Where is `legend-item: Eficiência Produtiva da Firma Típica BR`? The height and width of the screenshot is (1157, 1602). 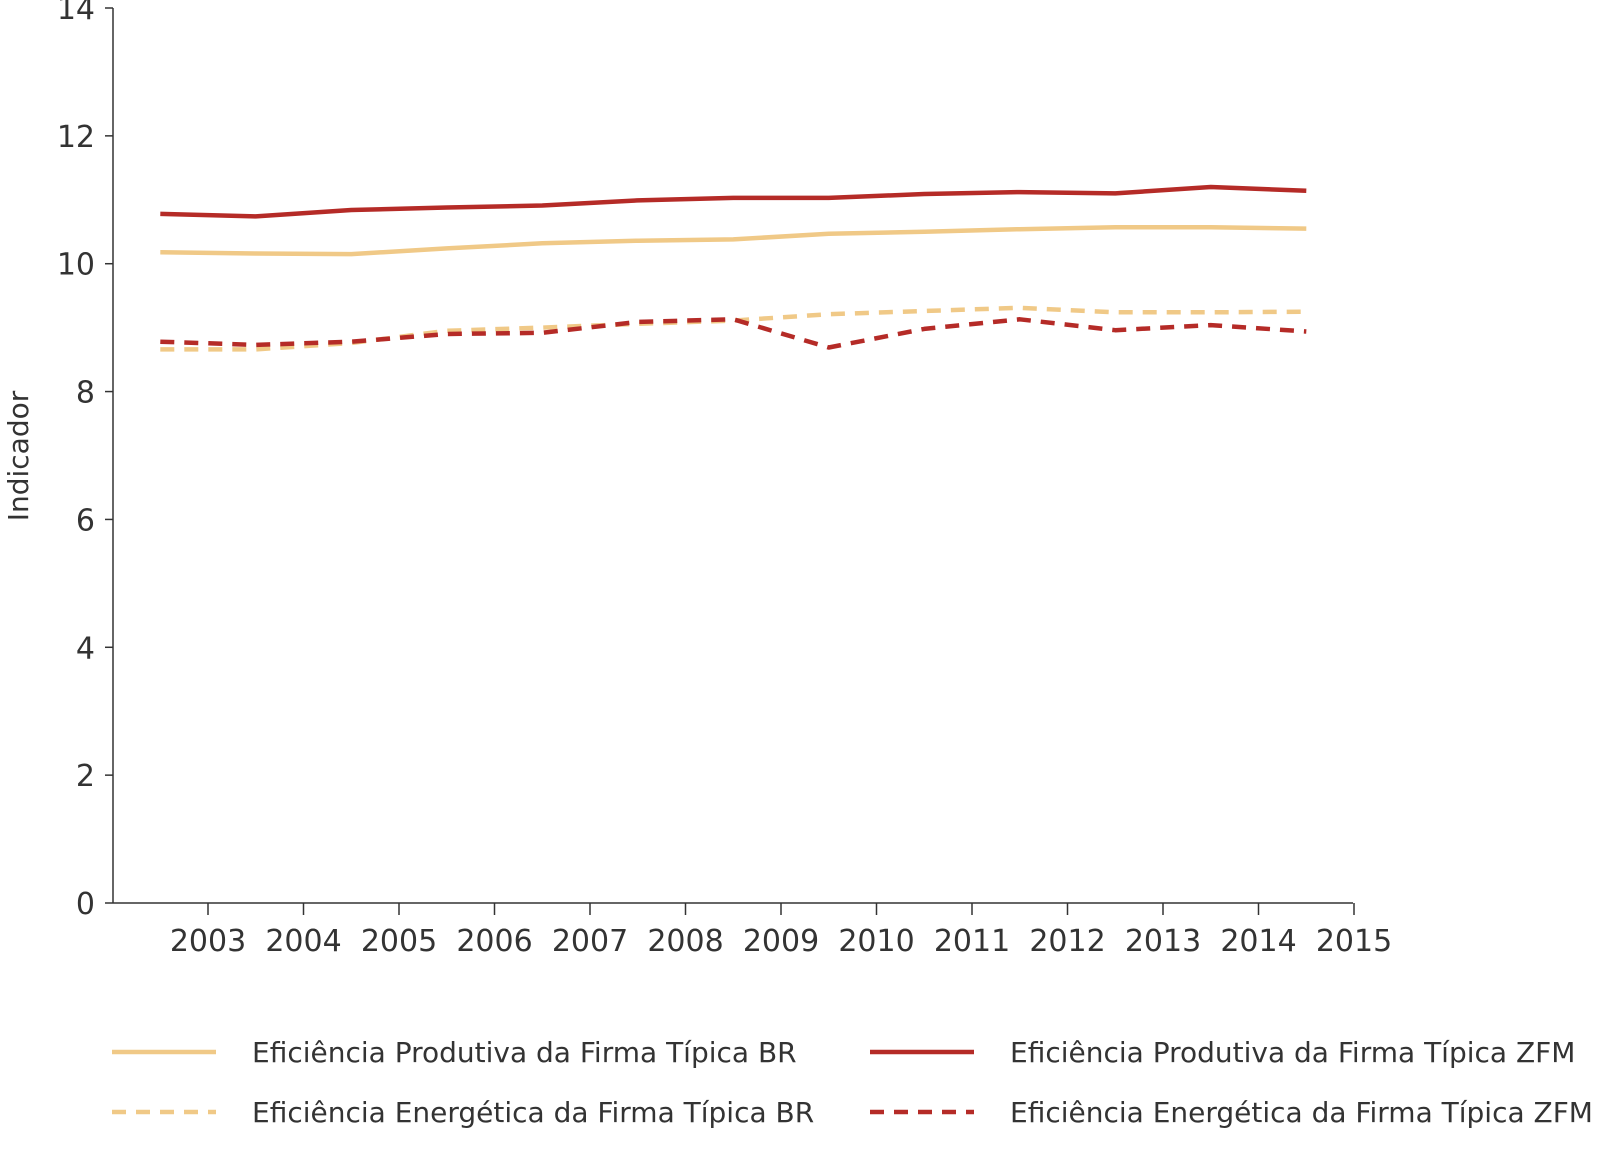 legend-item: Eficiência Produtiva da Firma Típica BR is located at coordinates (454, 1052).